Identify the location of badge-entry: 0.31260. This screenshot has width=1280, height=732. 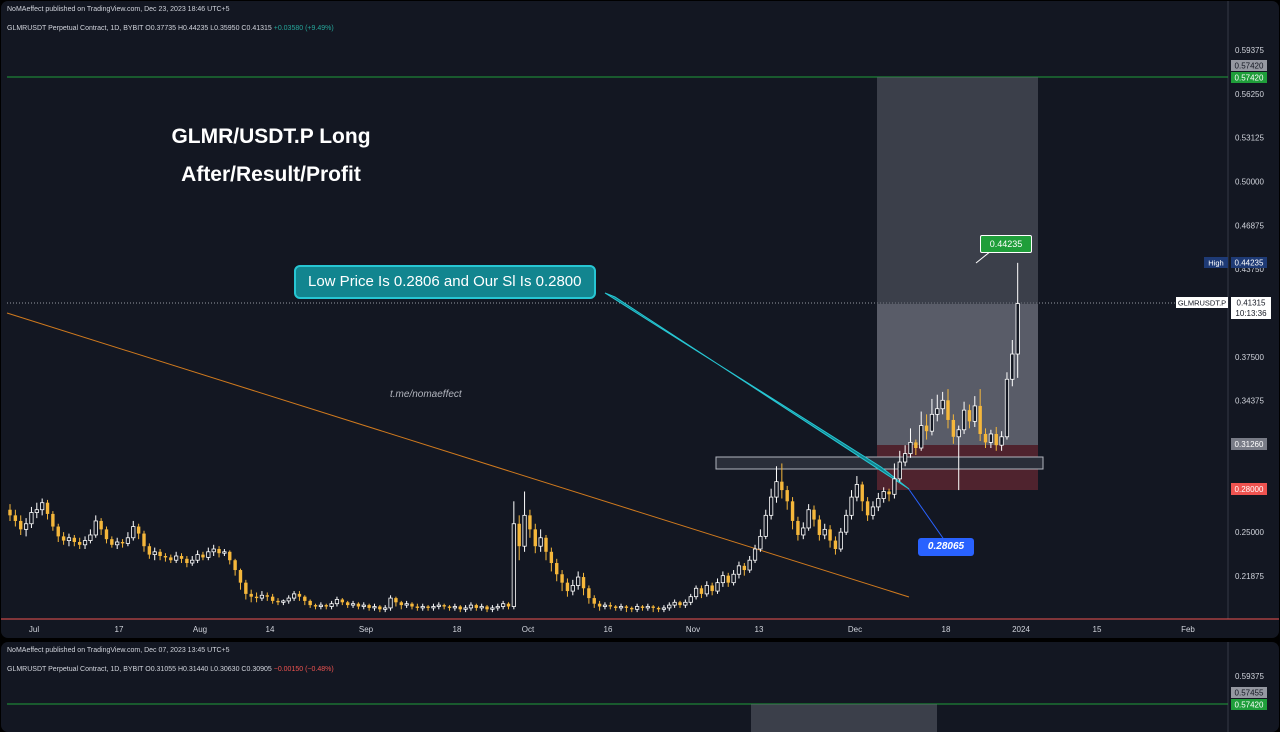
(1249, 444).